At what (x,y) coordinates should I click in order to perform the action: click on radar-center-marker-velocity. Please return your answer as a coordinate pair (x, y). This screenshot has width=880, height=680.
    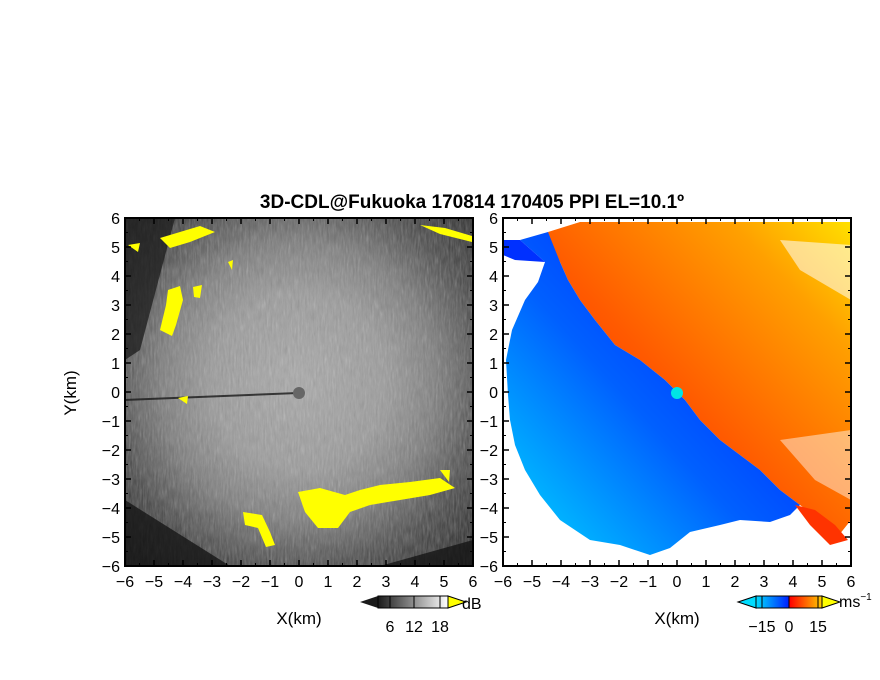
    Looking at the image, I should click on (677, 393).